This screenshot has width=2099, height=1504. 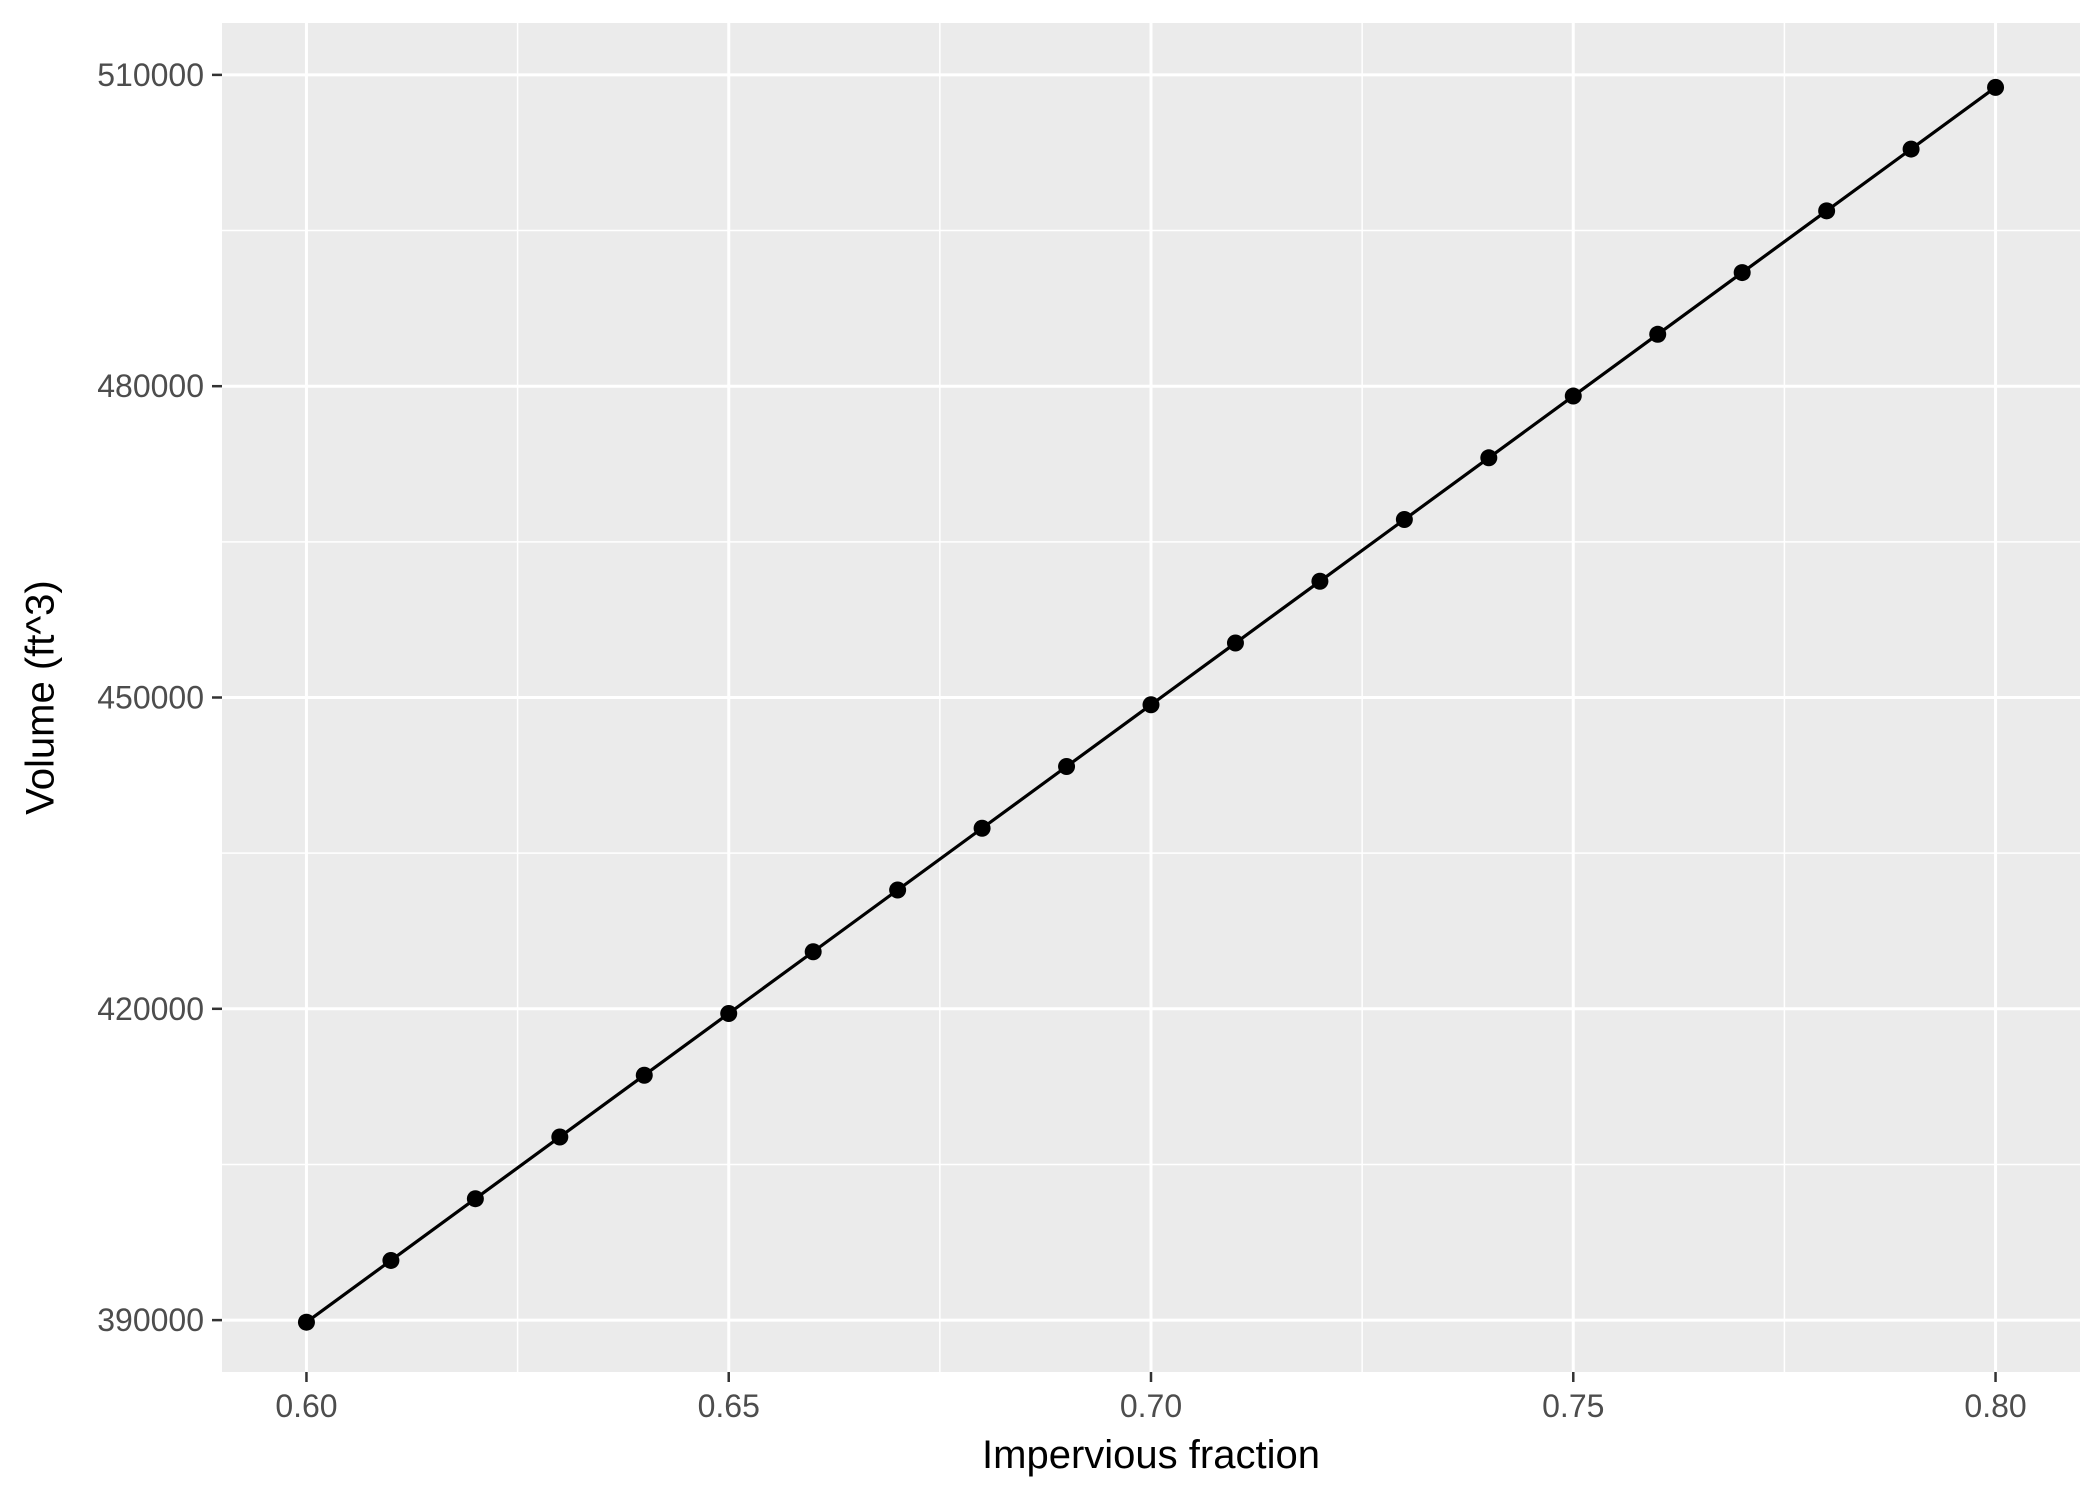 What do you see at coordinates (150, 75) in the screenshot?
I see `y-tick-label: 510000` at bounding box center [150, 75].